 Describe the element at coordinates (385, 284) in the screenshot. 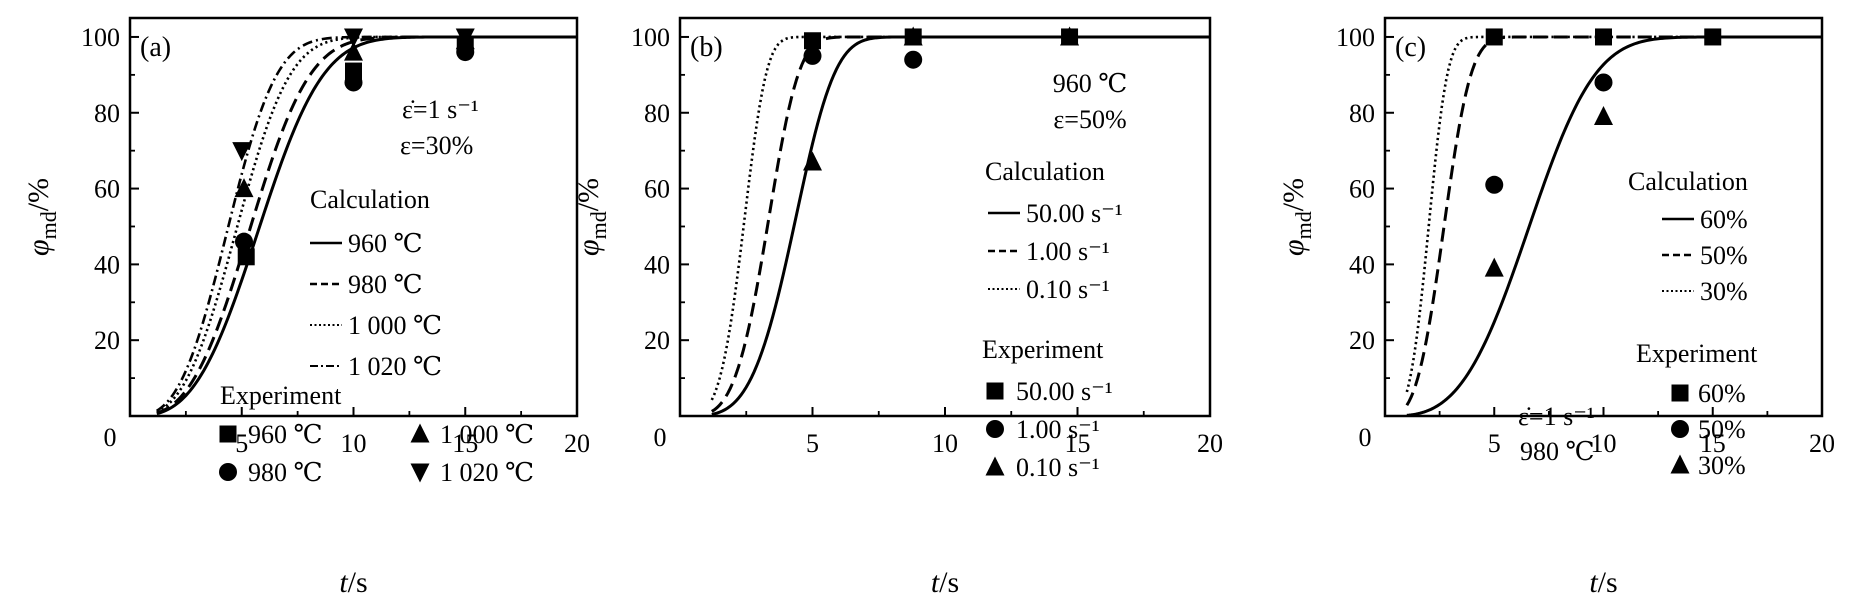

I see `legend-calc-entry: 980 ℃` at that location.